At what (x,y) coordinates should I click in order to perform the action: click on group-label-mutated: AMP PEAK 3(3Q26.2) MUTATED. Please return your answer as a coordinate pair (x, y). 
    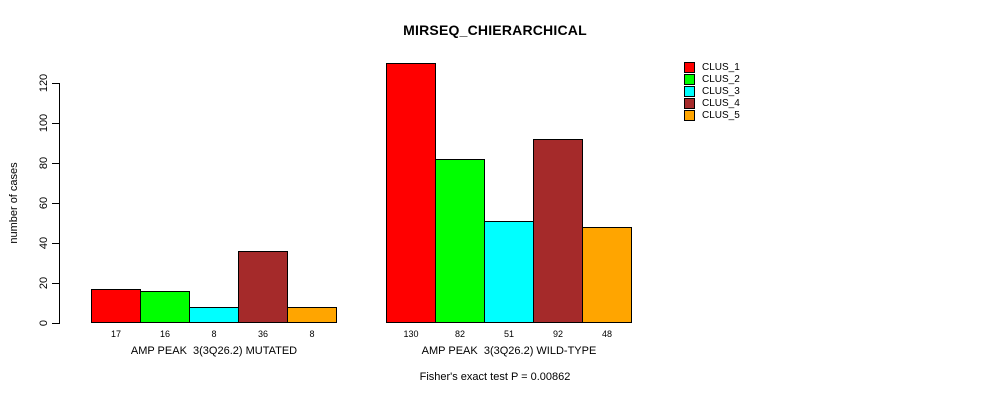
    Looking at the image, I should click on (214, 351).